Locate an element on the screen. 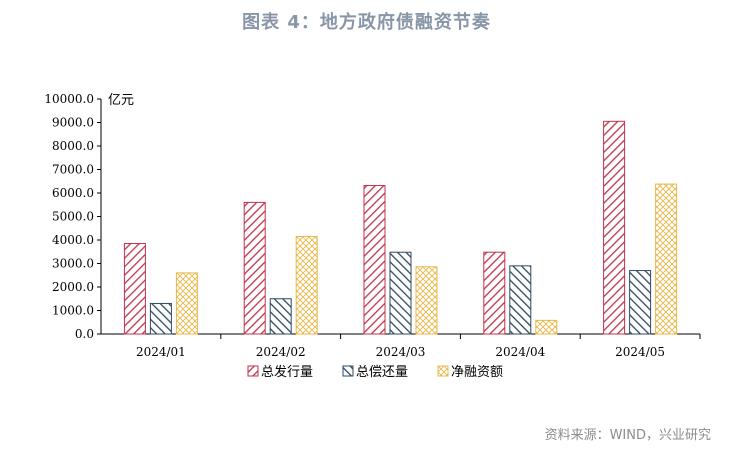 This screenshot has width=733, height=455. legend-label-3: 净融资额 is located at coordinates (477, 372).